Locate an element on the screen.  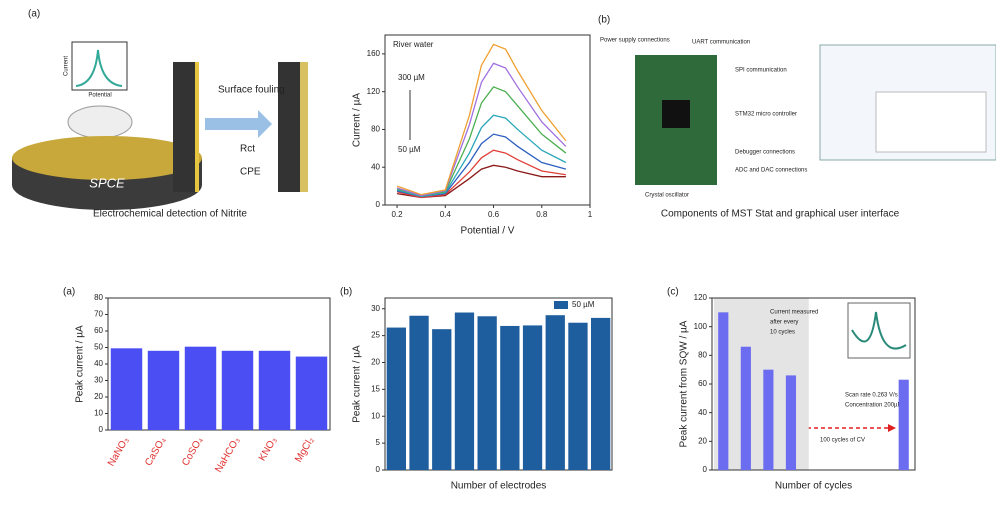
annotation: Current measured is located at coordinates (794, 313).